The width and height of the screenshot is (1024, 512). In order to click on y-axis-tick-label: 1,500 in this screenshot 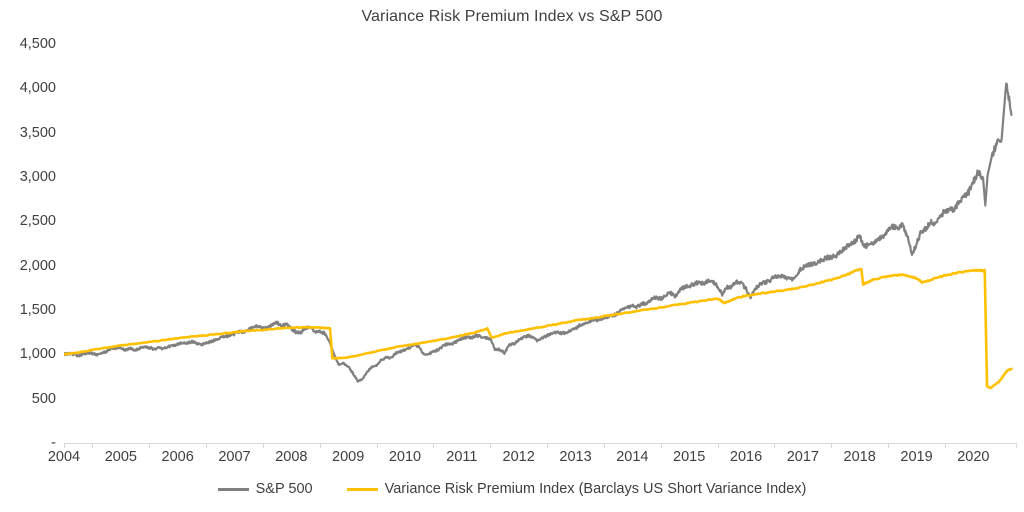, I will do `click(37, 310)`.